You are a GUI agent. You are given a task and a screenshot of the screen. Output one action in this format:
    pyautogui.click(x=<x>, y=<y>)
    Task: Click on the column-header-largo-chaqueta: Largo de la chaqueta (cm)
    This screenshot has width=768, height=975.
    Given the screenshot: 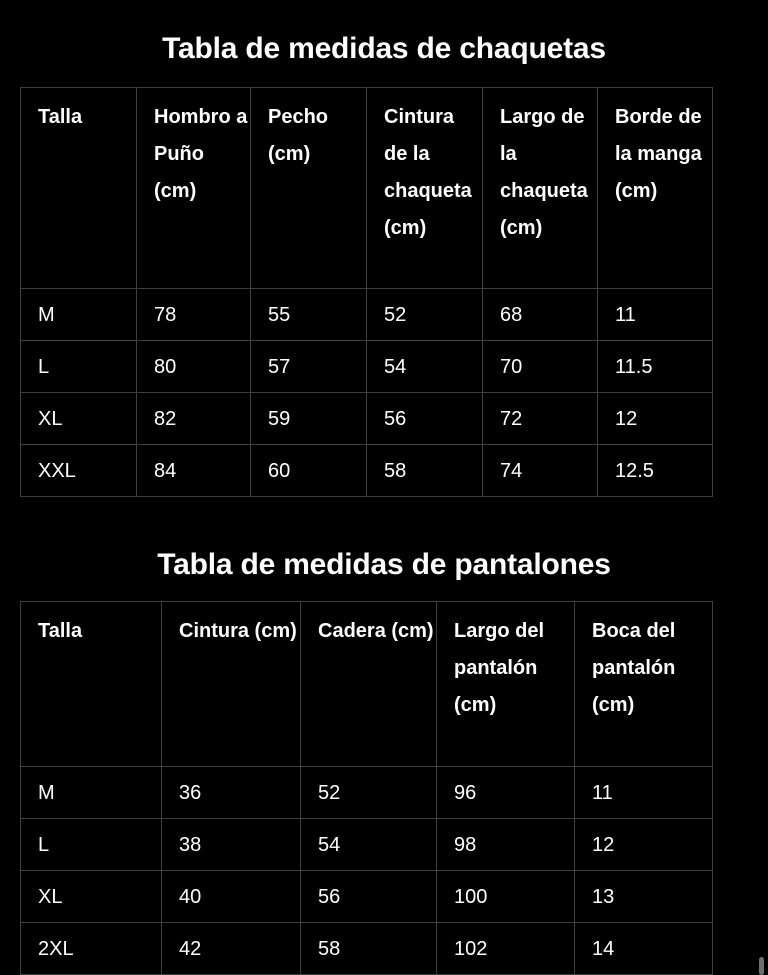 What is the action you would take?
    pyautogui.click(x=540, y=188)
    